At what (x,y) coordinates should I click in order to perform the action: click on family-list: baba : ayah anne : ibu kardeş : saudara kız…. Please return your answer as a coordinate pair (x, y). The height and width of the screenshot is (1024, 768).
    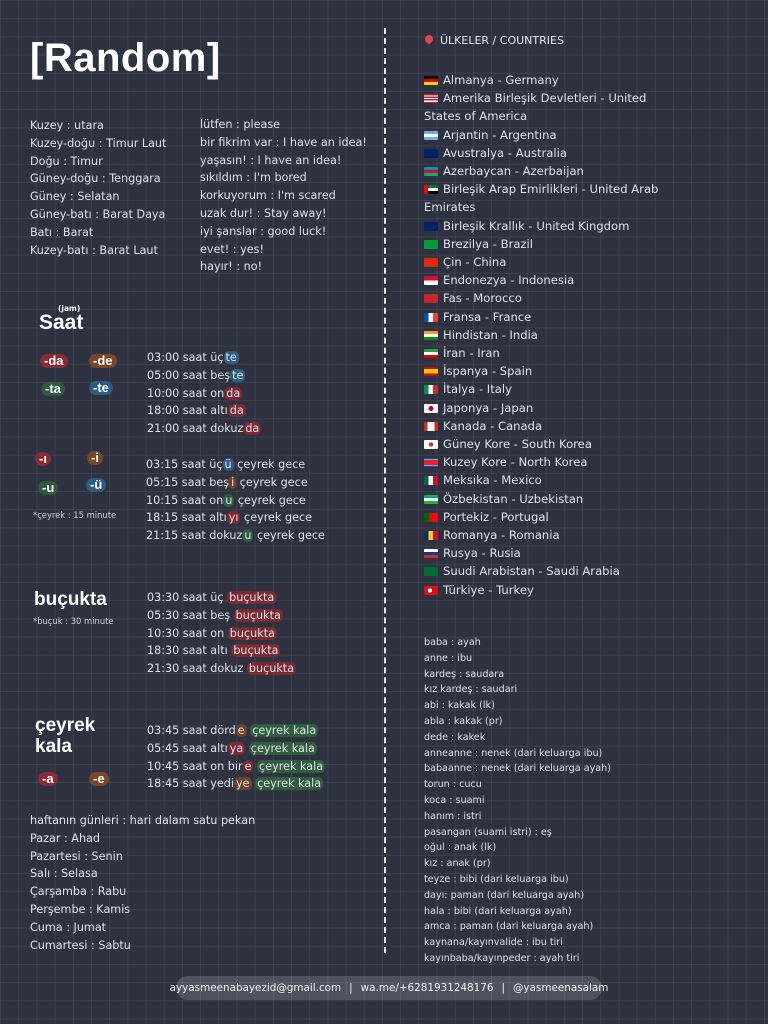
    Looking at the image, I should click on (517, 801).